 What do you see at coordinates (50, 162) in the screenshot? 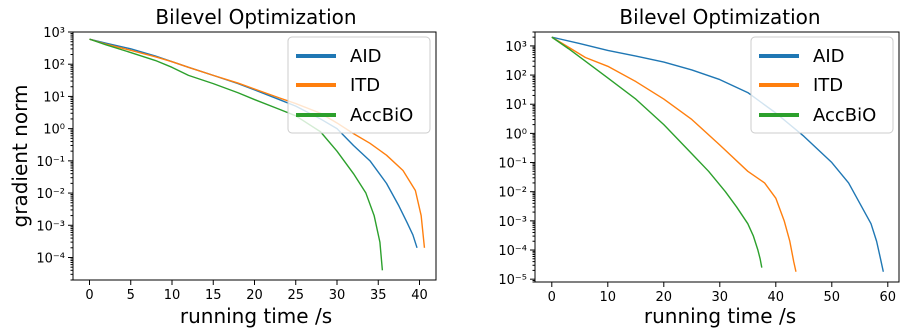
I see `y-tick-label-left: 10⁻¹` at bounding box center [50, 162].